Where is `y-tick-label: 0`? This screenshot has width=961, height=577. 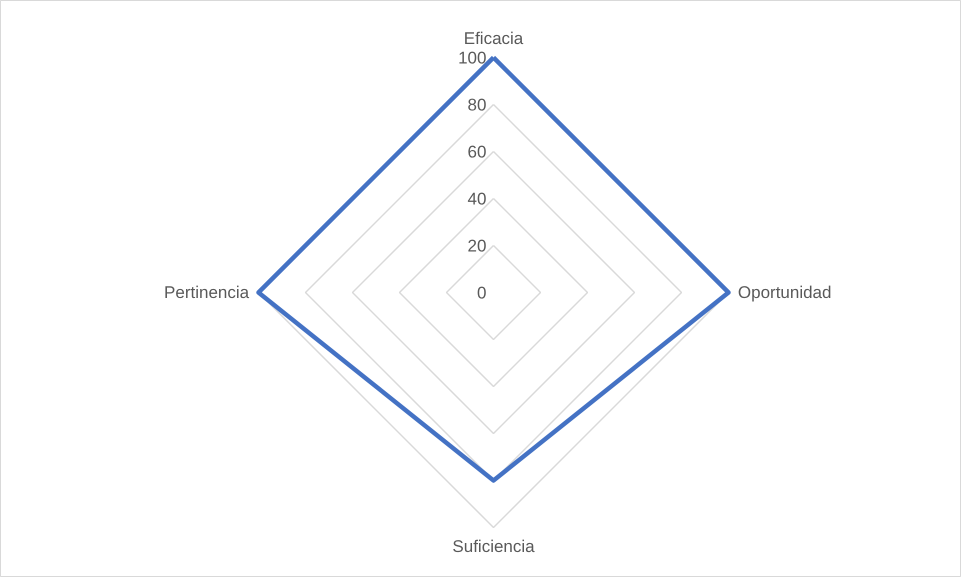 y-tick-label: 0 is located at coordinates (481, 293).